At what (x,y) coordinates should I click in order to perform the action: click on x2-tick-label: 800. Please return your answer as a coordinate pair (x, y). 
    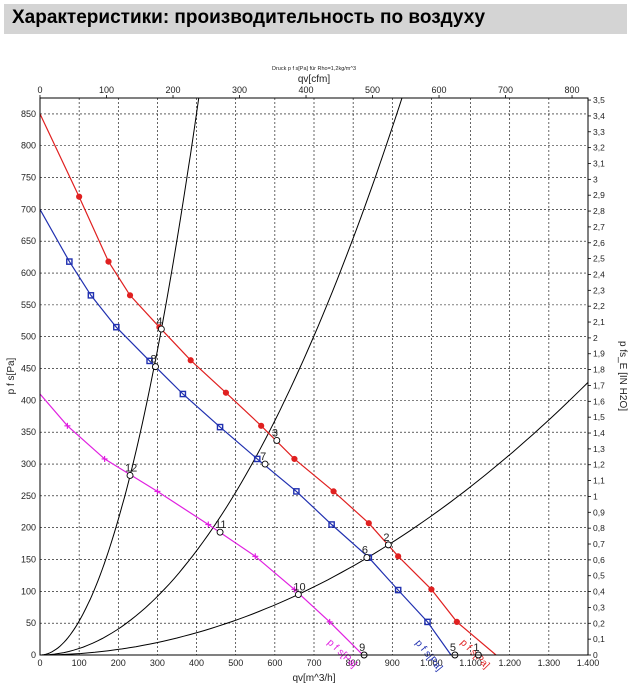
    Looking at the image, I should click on (572, 90).